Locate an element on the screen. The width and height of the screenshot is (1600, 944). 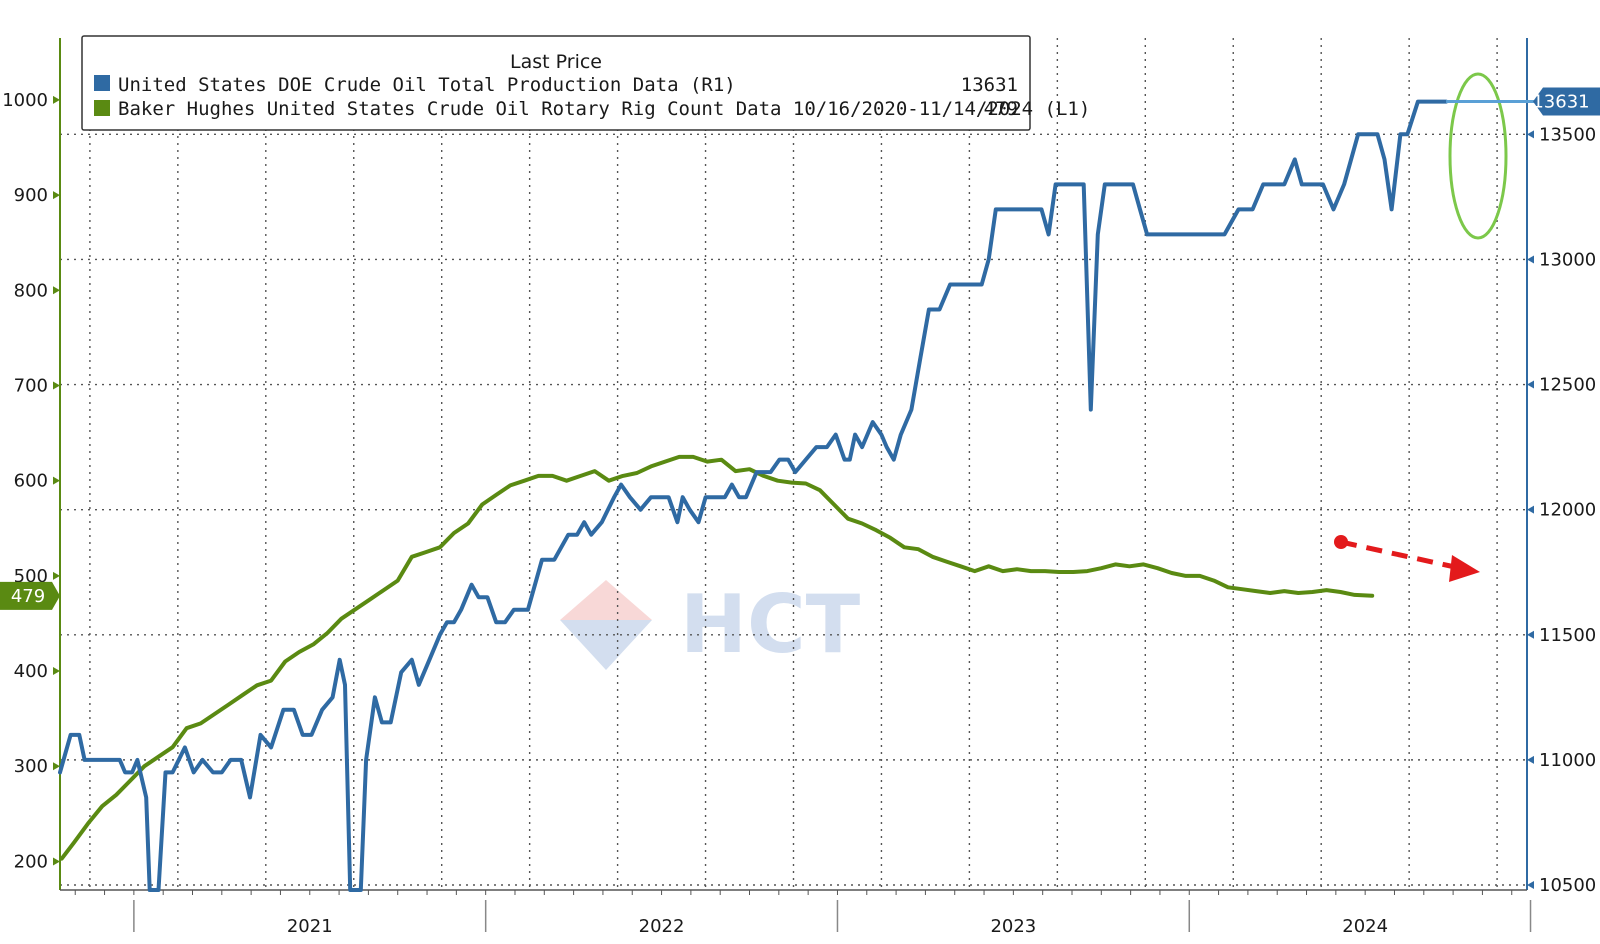
left-tick-label: 600 is located at coordinates (31, 481).